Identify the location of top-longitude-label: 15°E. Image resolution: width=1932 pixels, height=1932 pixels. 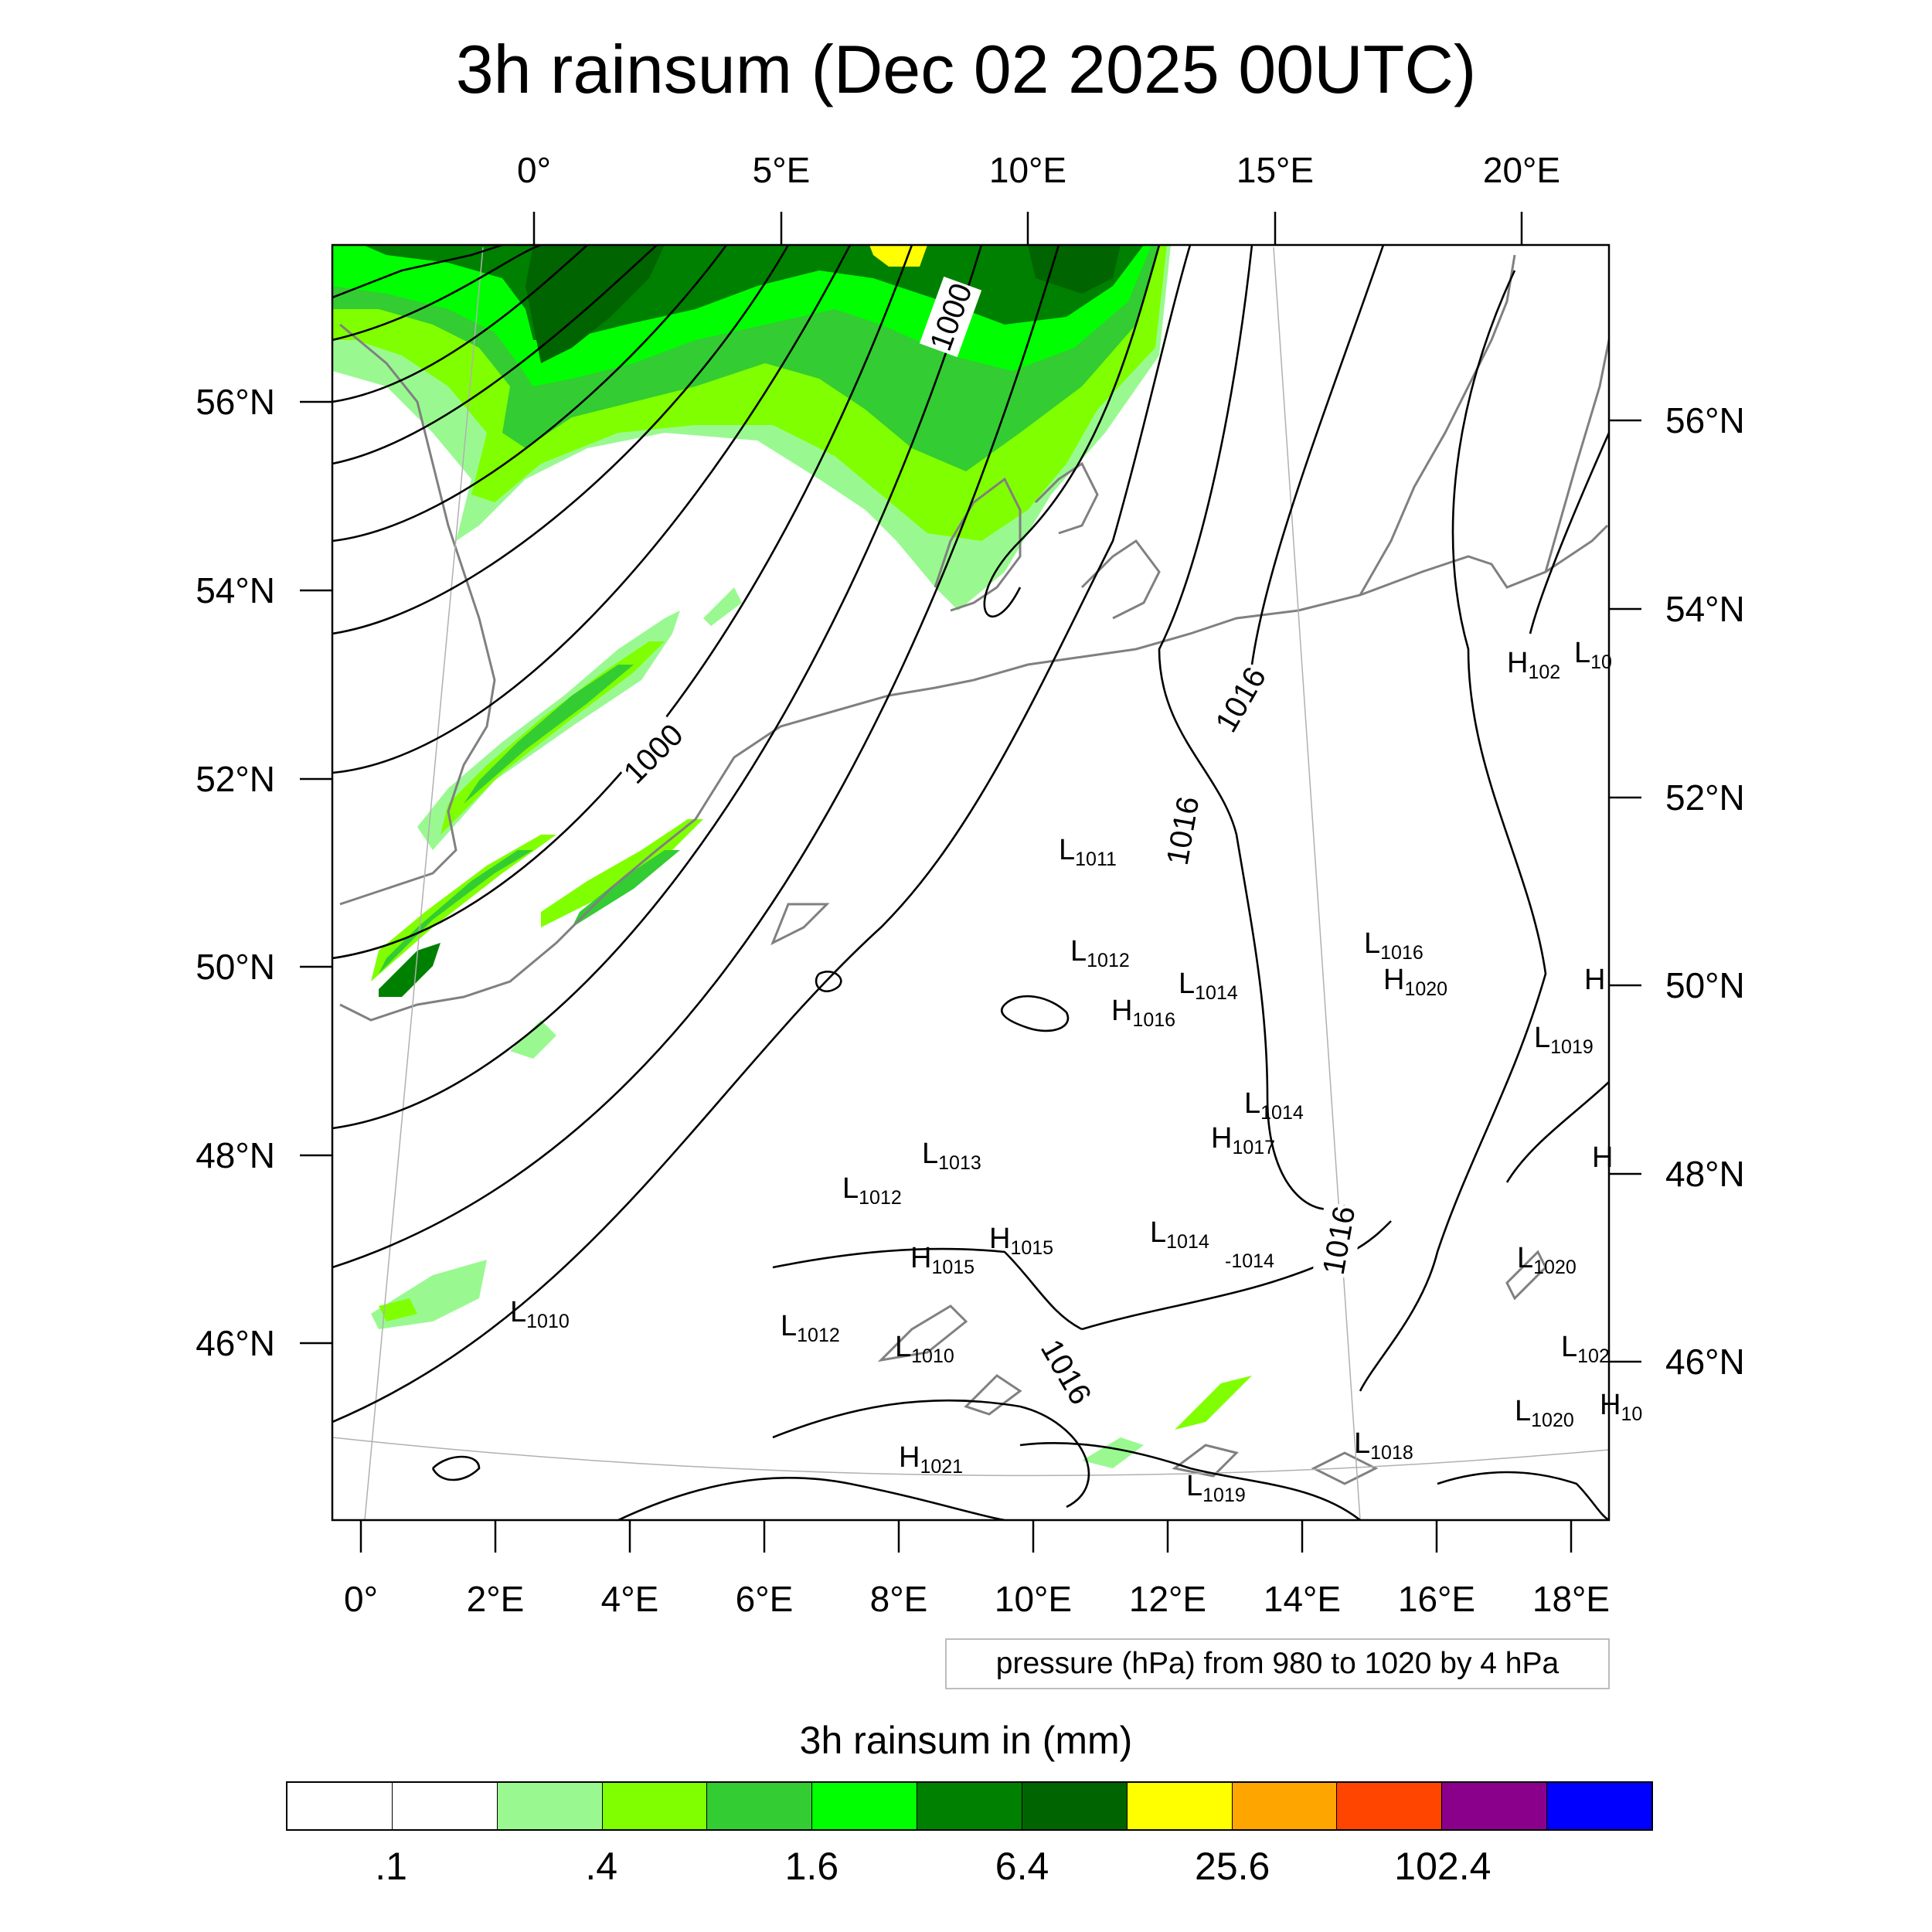
(1275, 170).